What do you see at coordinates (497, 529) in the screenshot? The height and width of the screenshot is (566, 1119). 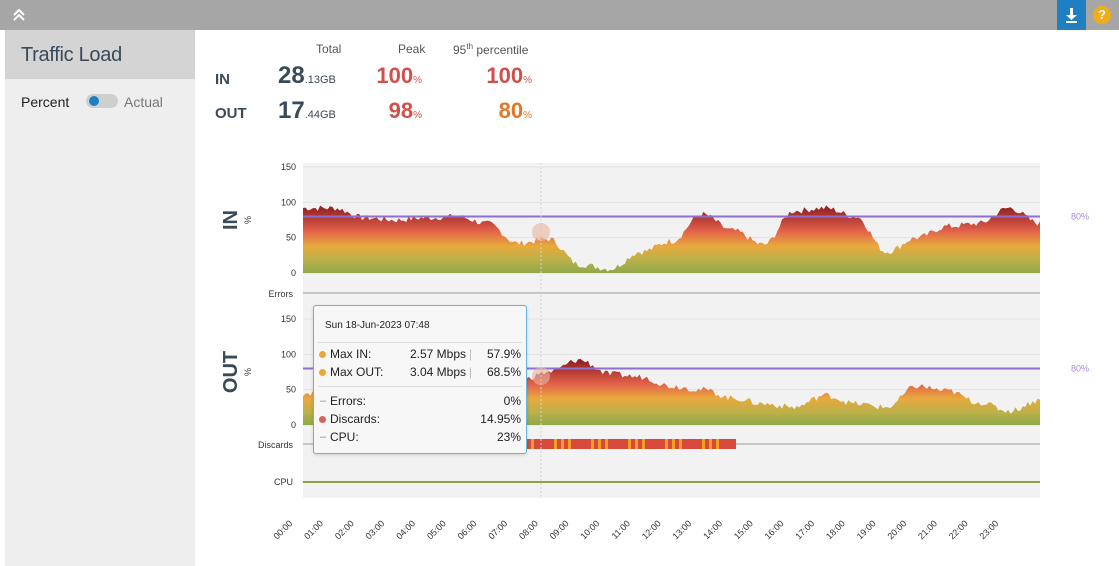 I see `x-tick-label: 07:00` at bounding box center [497, 529].